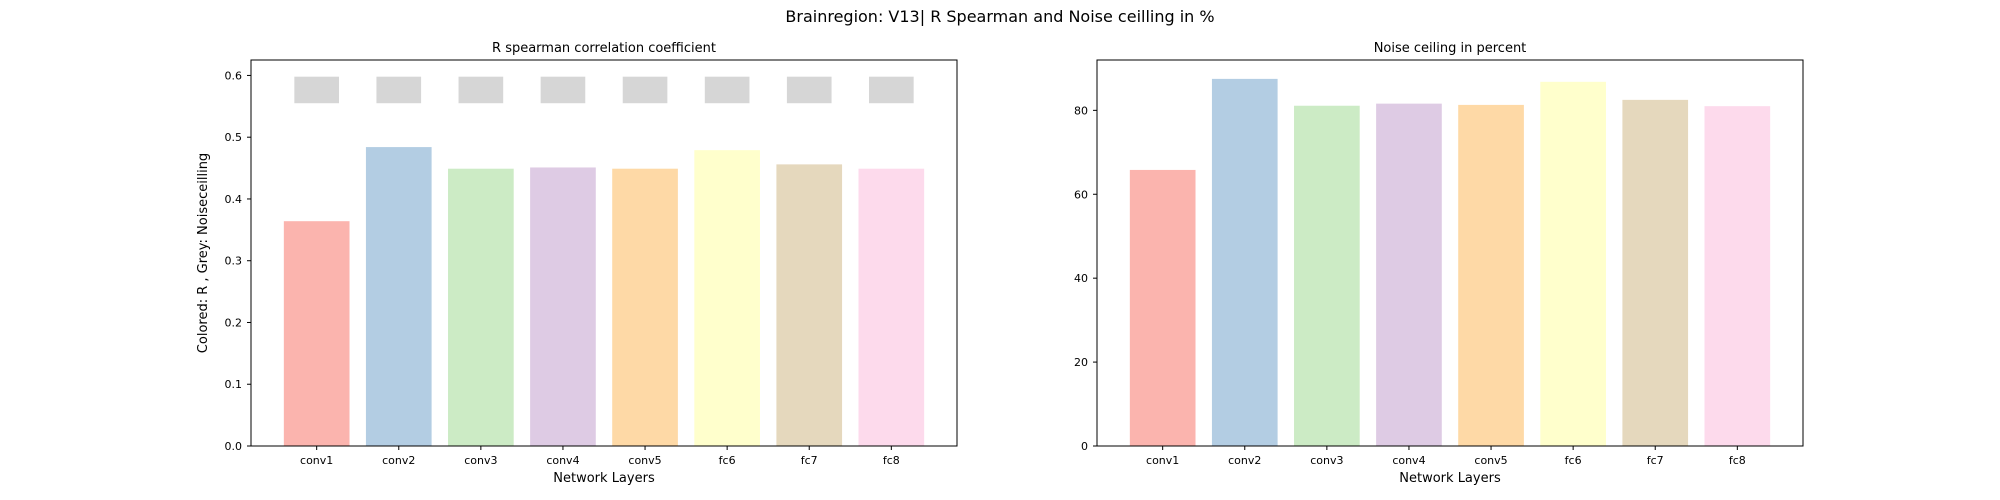 The image size is (2000, 500). What do you see at coordinates (234, 199) in the screenshot?
I see `y-tick-label-4: 0.4` at bounding box center [234, 199].